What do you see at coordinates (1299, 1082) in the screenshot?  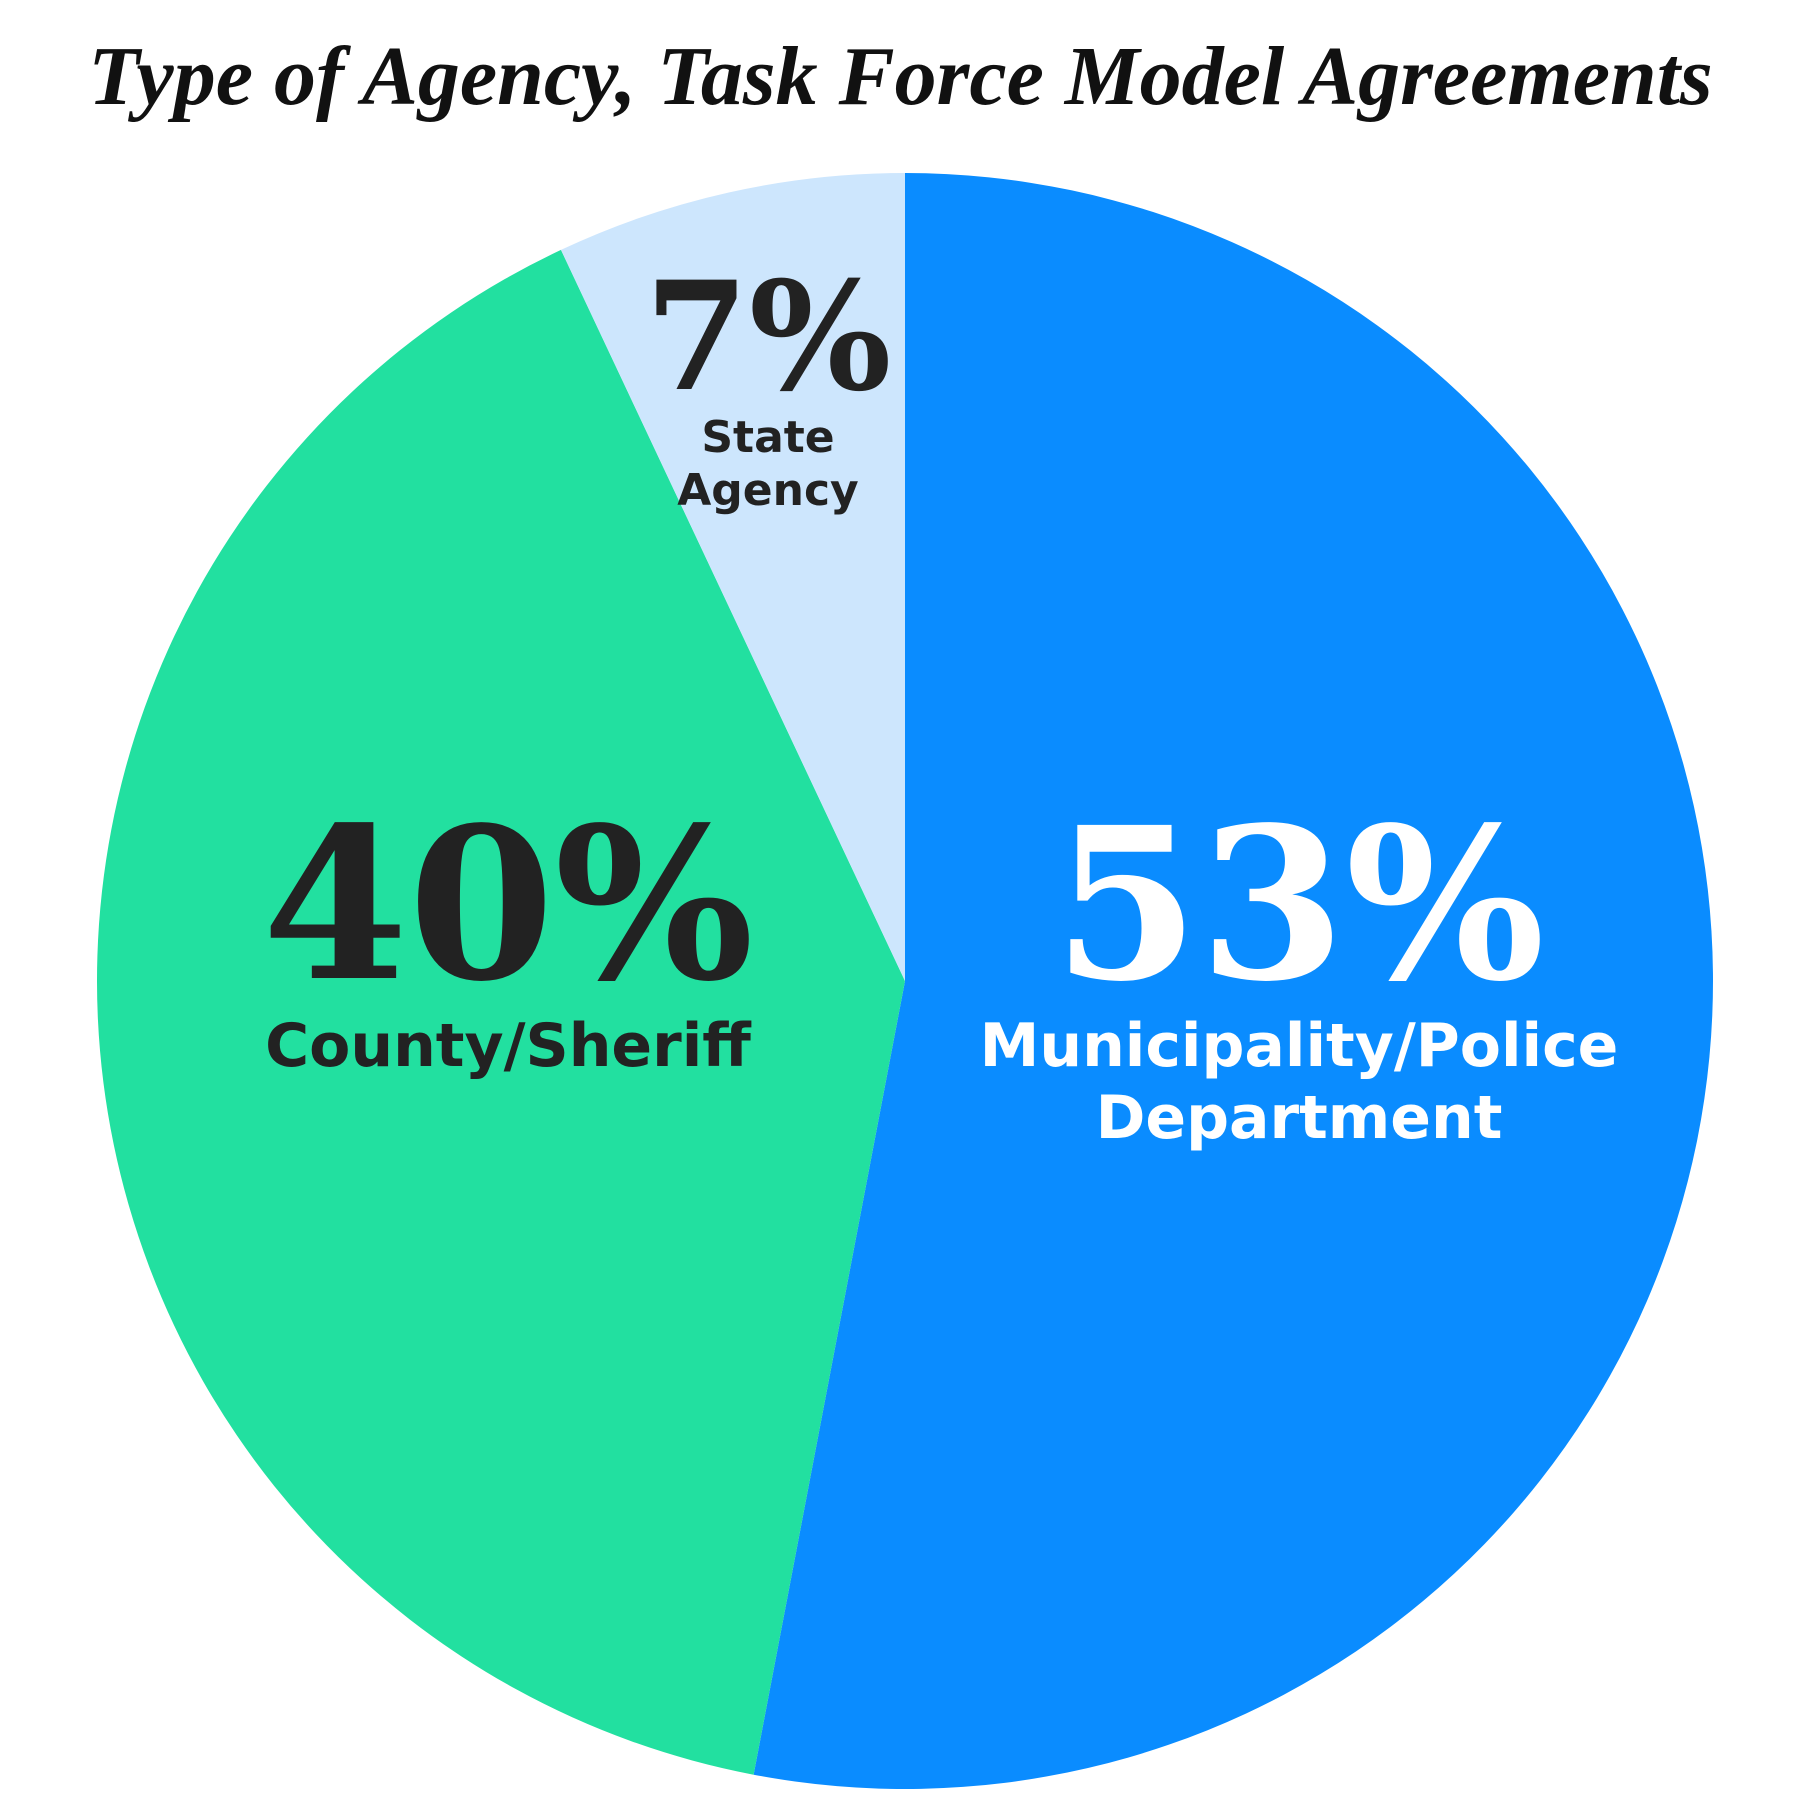 I see `category-label: Municipality/Police Department` at bounding box center [1299, 1082].